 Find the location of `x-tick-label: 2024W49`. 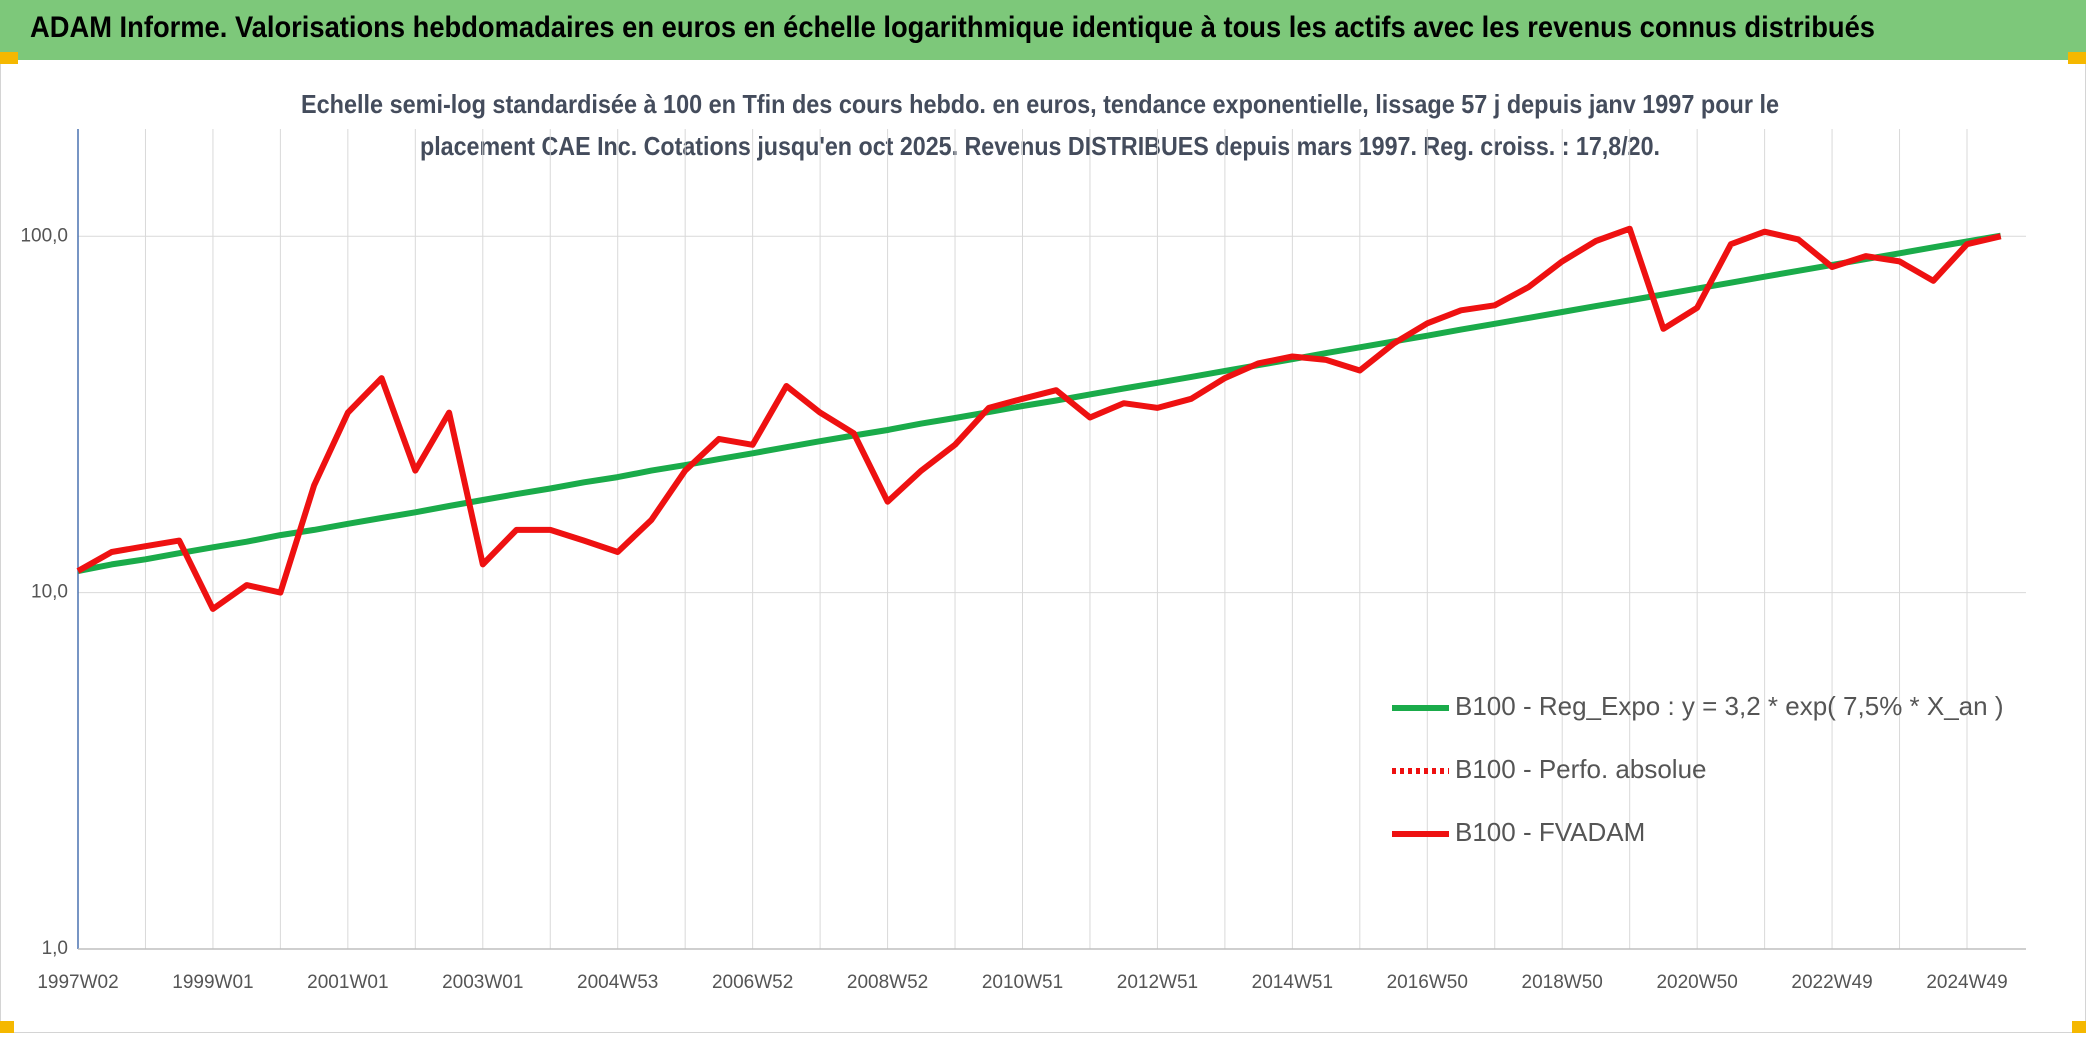

x-tick-label: 2024W49 is located at coordinates (1966, 982).